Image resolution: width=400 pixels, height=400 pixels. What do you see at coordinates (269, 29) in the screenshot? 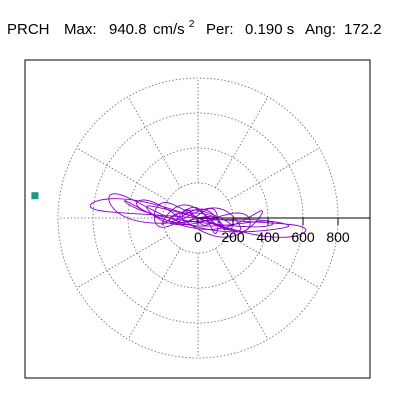
I see `per-value: 0.190 s` at bounding box center [269, 29].